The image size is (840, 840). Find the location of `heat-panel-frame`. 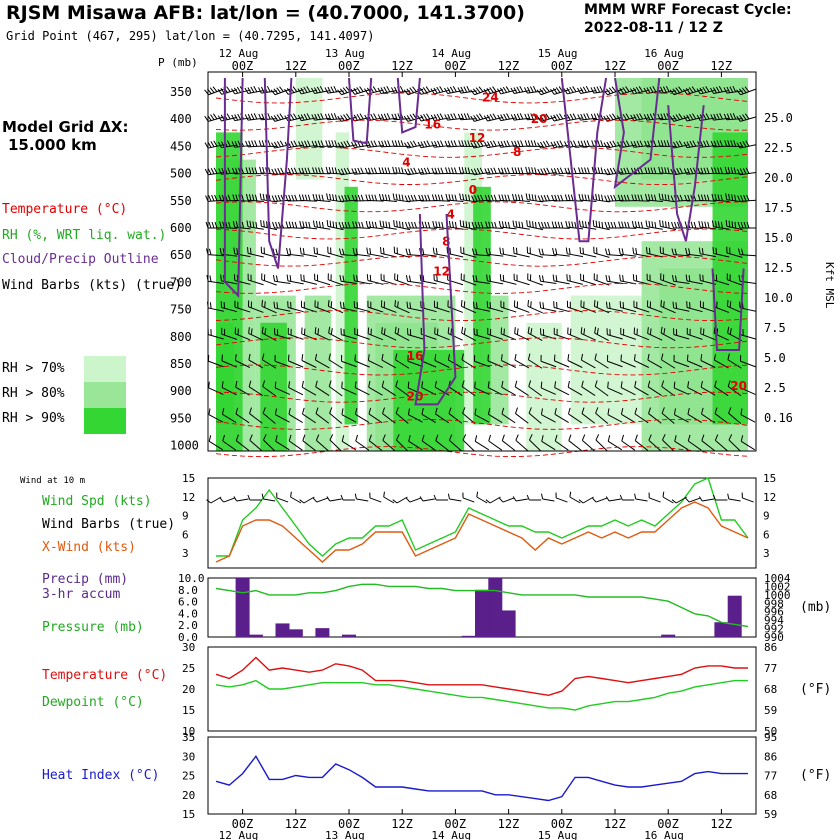

heat-panel-frame is located at coordinates (482, 775).